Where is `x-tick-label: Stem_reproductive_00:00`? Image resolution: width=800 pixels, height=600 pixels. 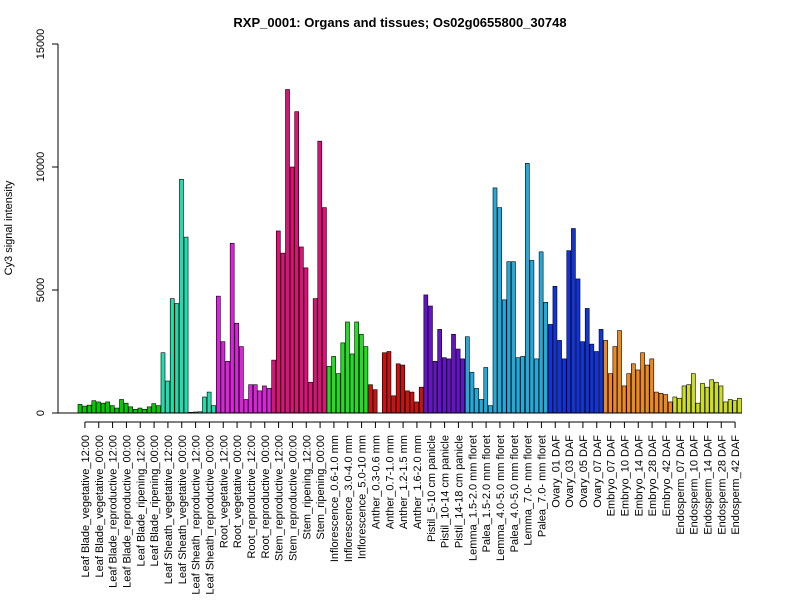 x-tick-label: Stem_reproductive_00:00 is located at coordinates (293, 498).